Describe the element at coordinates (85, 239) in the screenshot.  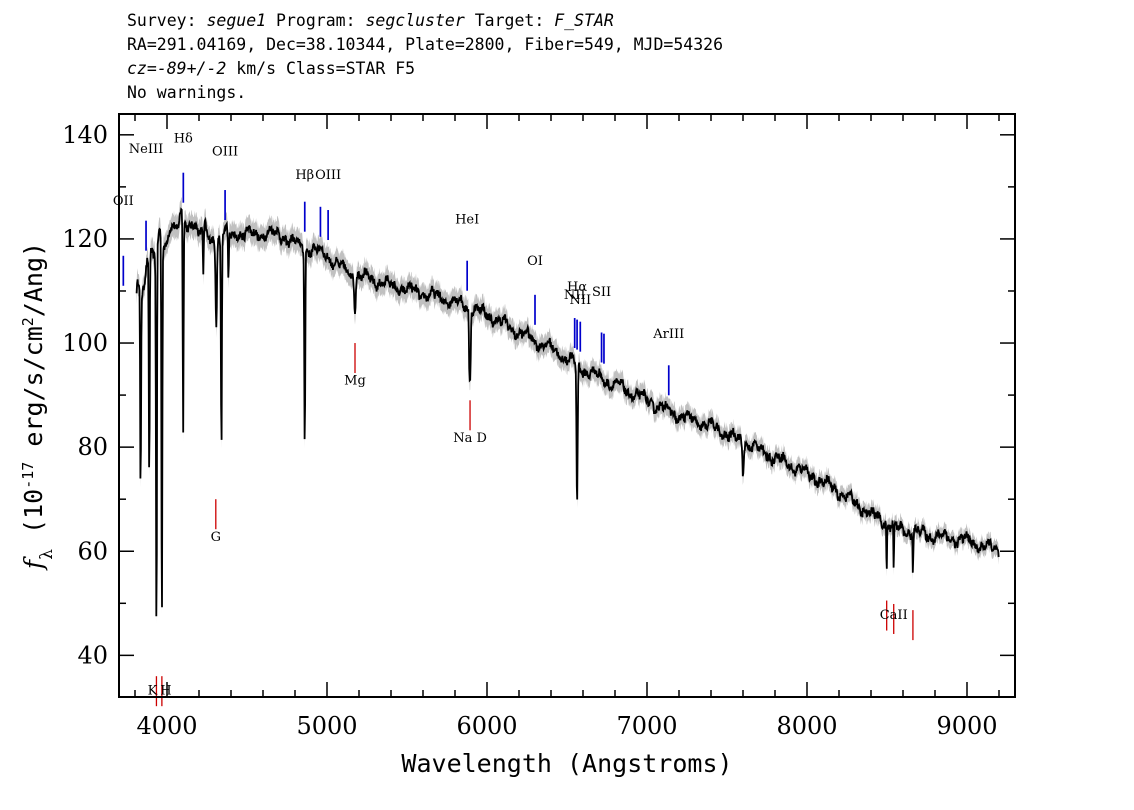
I see `y-tick-label: 120` at that location.